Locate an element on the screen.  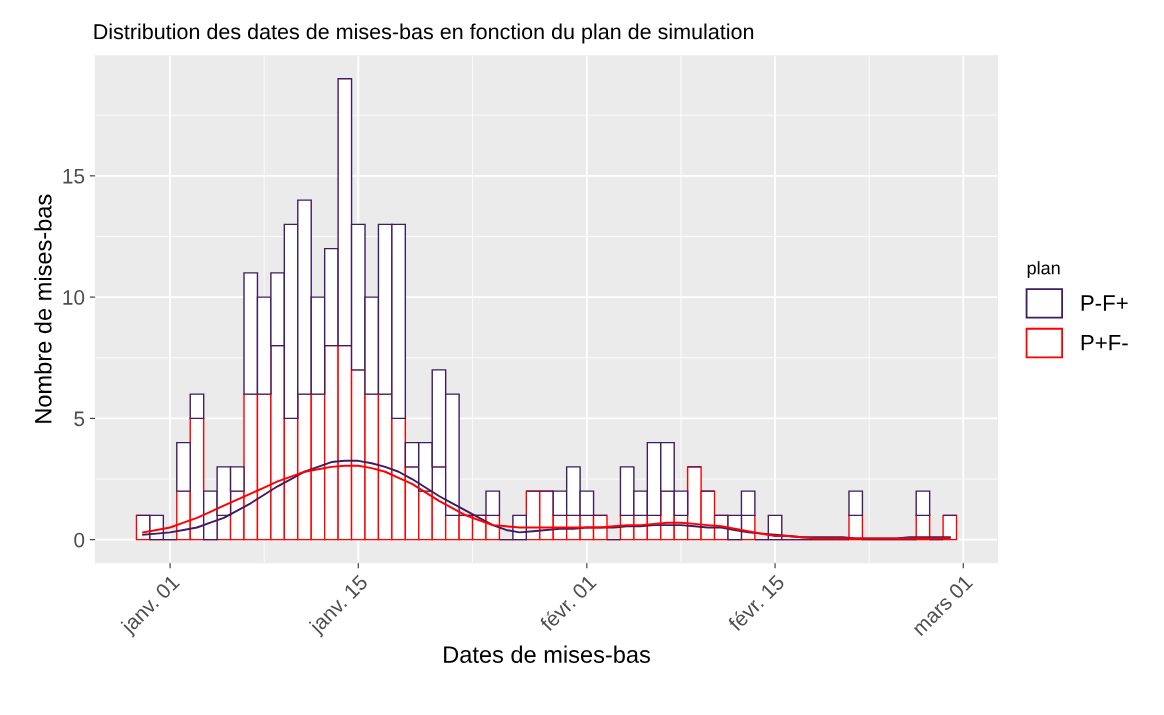
y-tick-label: 10 is located at coordinates (74, 297).